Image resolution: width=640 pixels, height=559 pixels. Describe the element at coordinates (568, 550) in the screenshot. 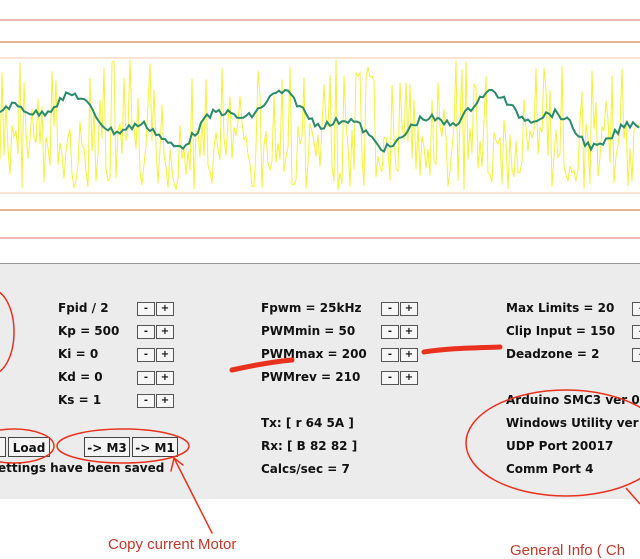

I see `general-info-note: General Info ( Ch` at that location.